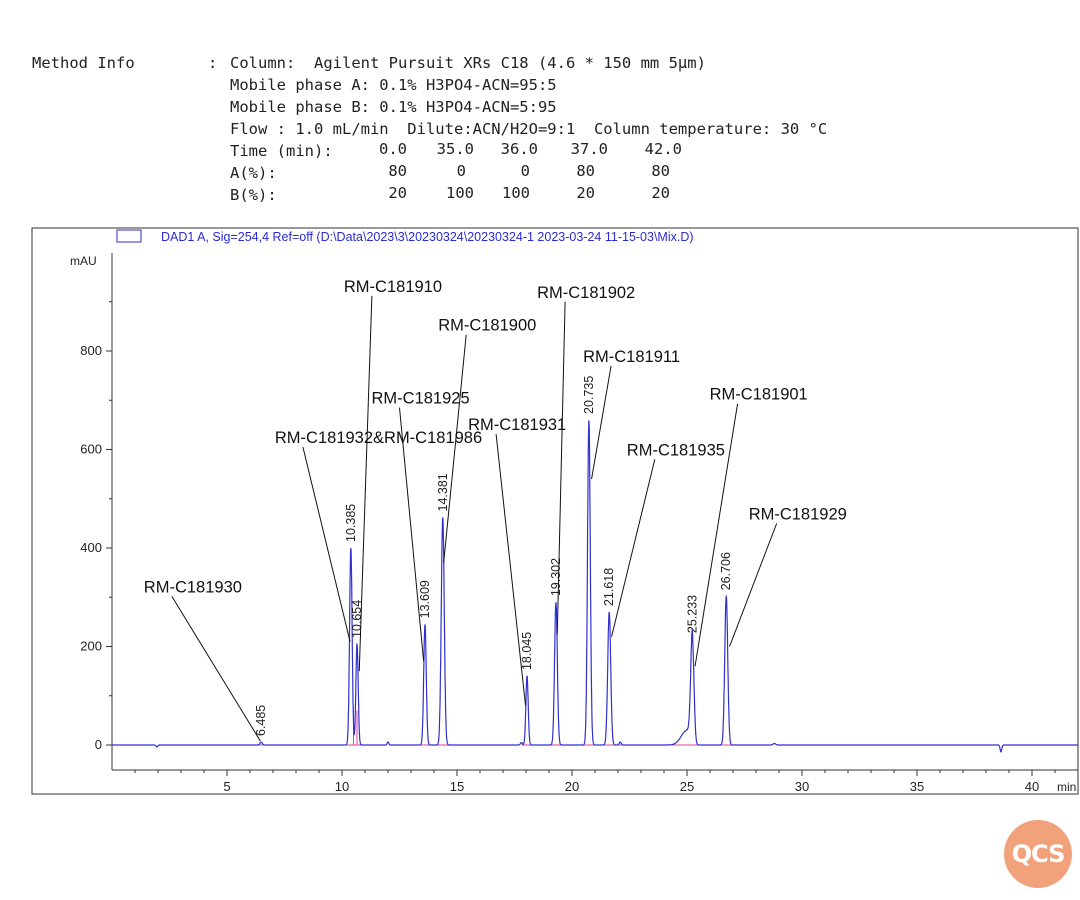 The width and height of the screenshot is (1080, 900). I want to click on y-tick-label: 400, so click(91, 547).